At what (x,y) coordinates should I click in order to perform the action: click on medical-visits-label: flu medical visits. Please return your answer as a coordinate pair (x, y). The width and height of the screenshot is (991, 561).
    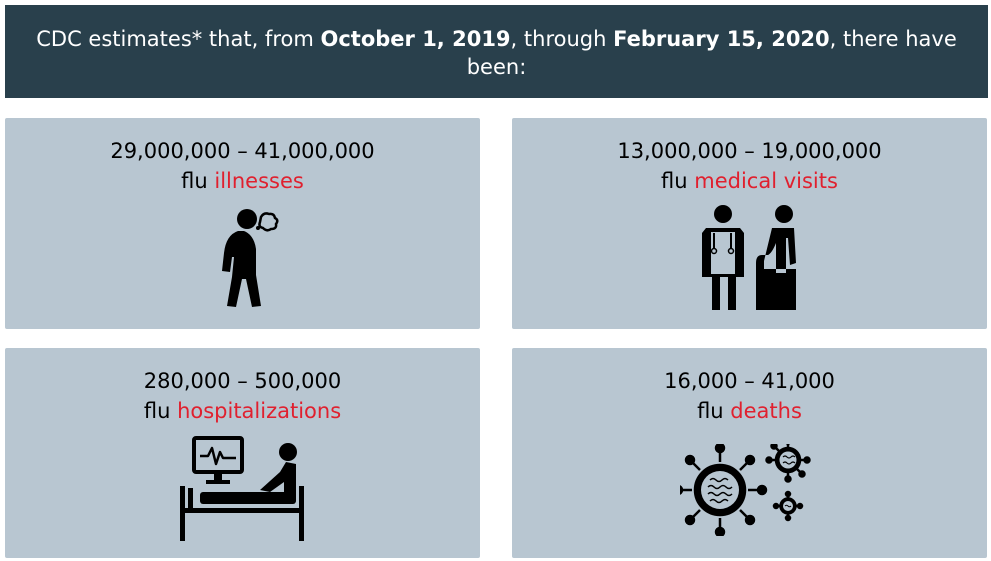
    Looking at the image, I should click on (749, 181).